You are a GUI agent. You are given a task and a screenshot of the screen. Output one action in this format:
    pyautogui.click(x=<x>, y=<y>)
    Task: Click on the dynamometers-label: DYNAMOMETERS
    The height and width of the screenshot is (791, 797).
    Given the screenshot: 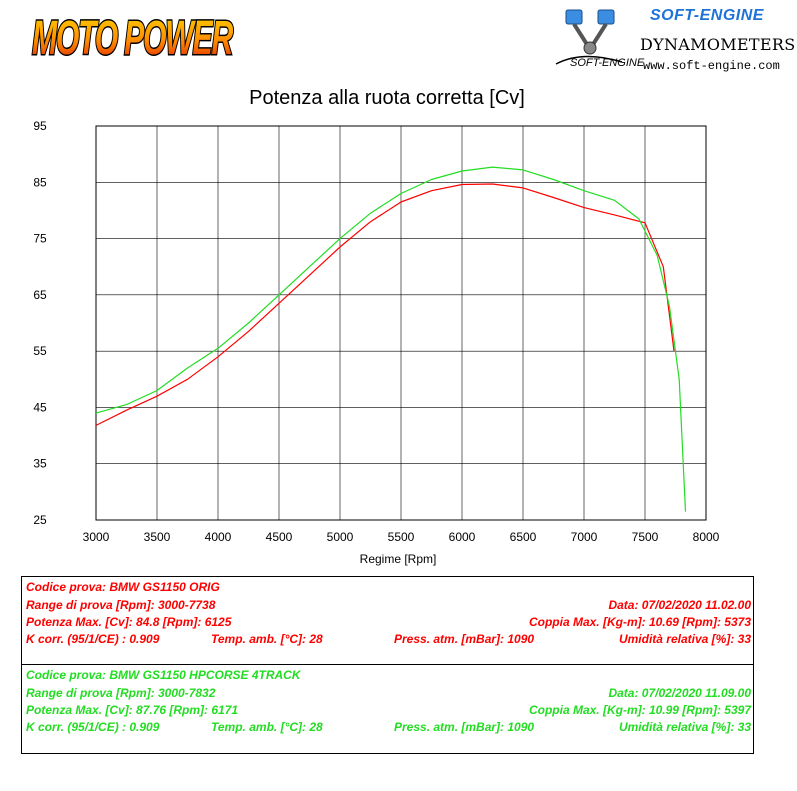 What is the action you would take?
    pyautogui.click(x=718, y=44)
    